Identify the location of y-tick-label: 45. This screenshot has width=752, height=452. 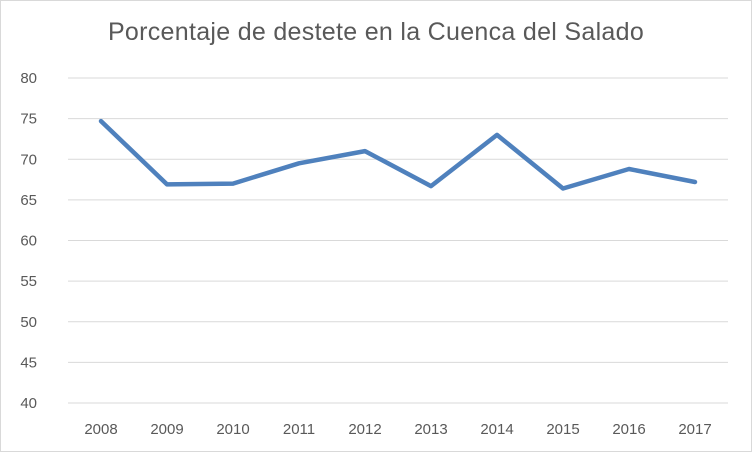
(28, 362).